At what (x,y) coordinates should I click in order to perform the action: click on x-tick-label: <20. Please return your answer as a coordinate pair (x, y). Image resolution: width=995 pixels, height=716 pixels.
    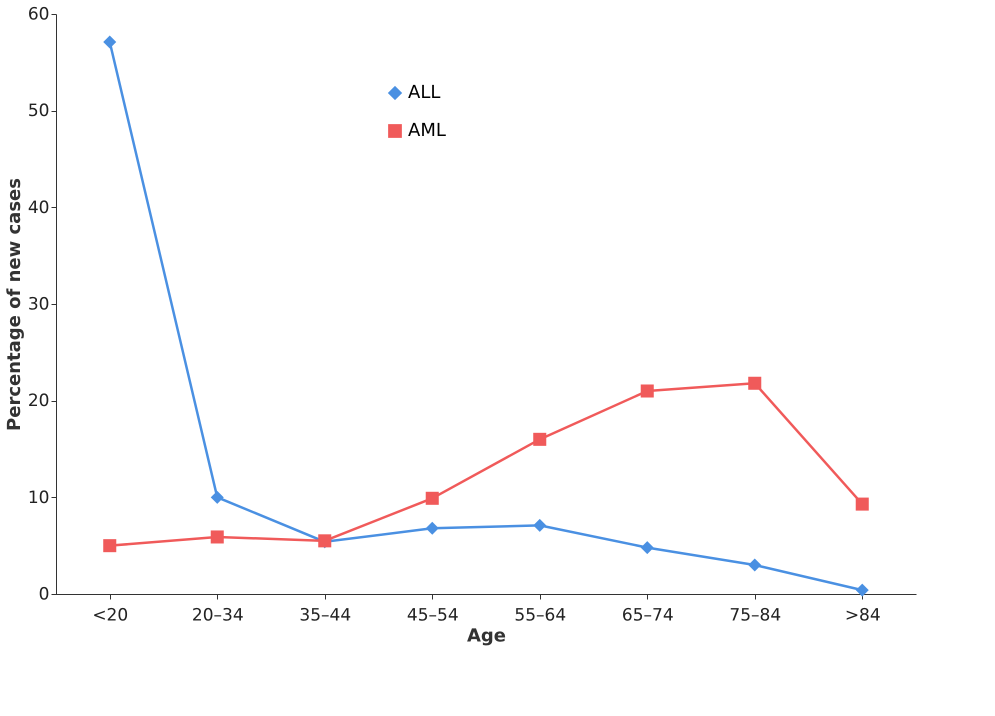
    Looking at the image, I should click on (110, 616).